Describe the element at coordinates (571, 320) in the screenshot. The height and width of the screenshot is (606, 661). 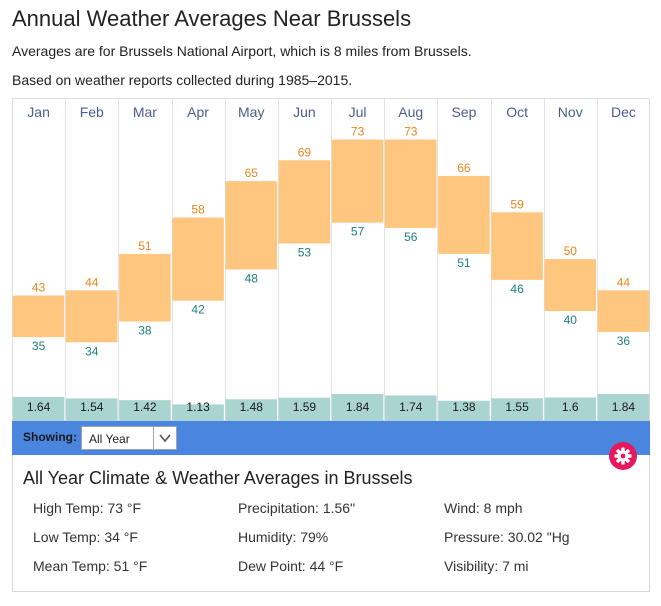
I see `low-temp-label: 40` at that location.